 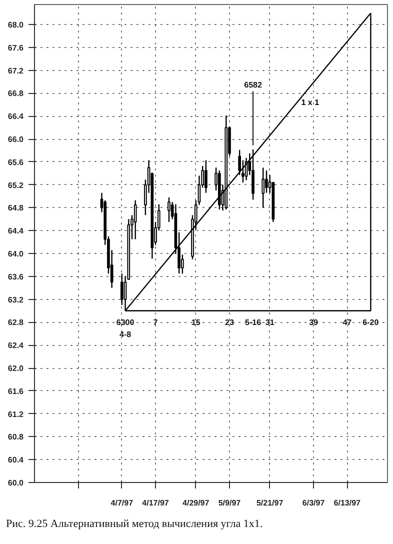 I want to click on annotation: 7, so click(x=155, y=322).